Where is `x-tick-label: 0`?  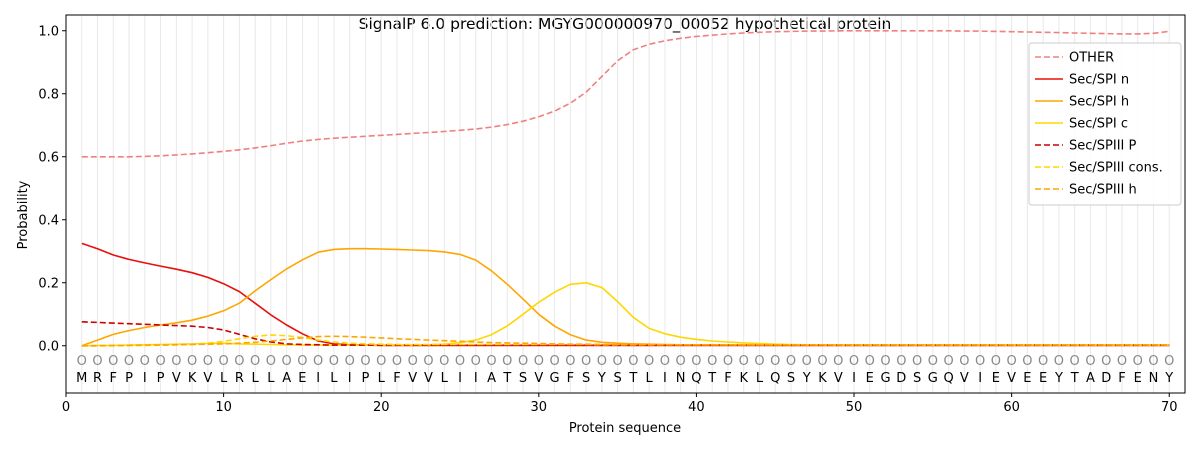
x-tick-label: 0 is located at coordinates (66, 407).